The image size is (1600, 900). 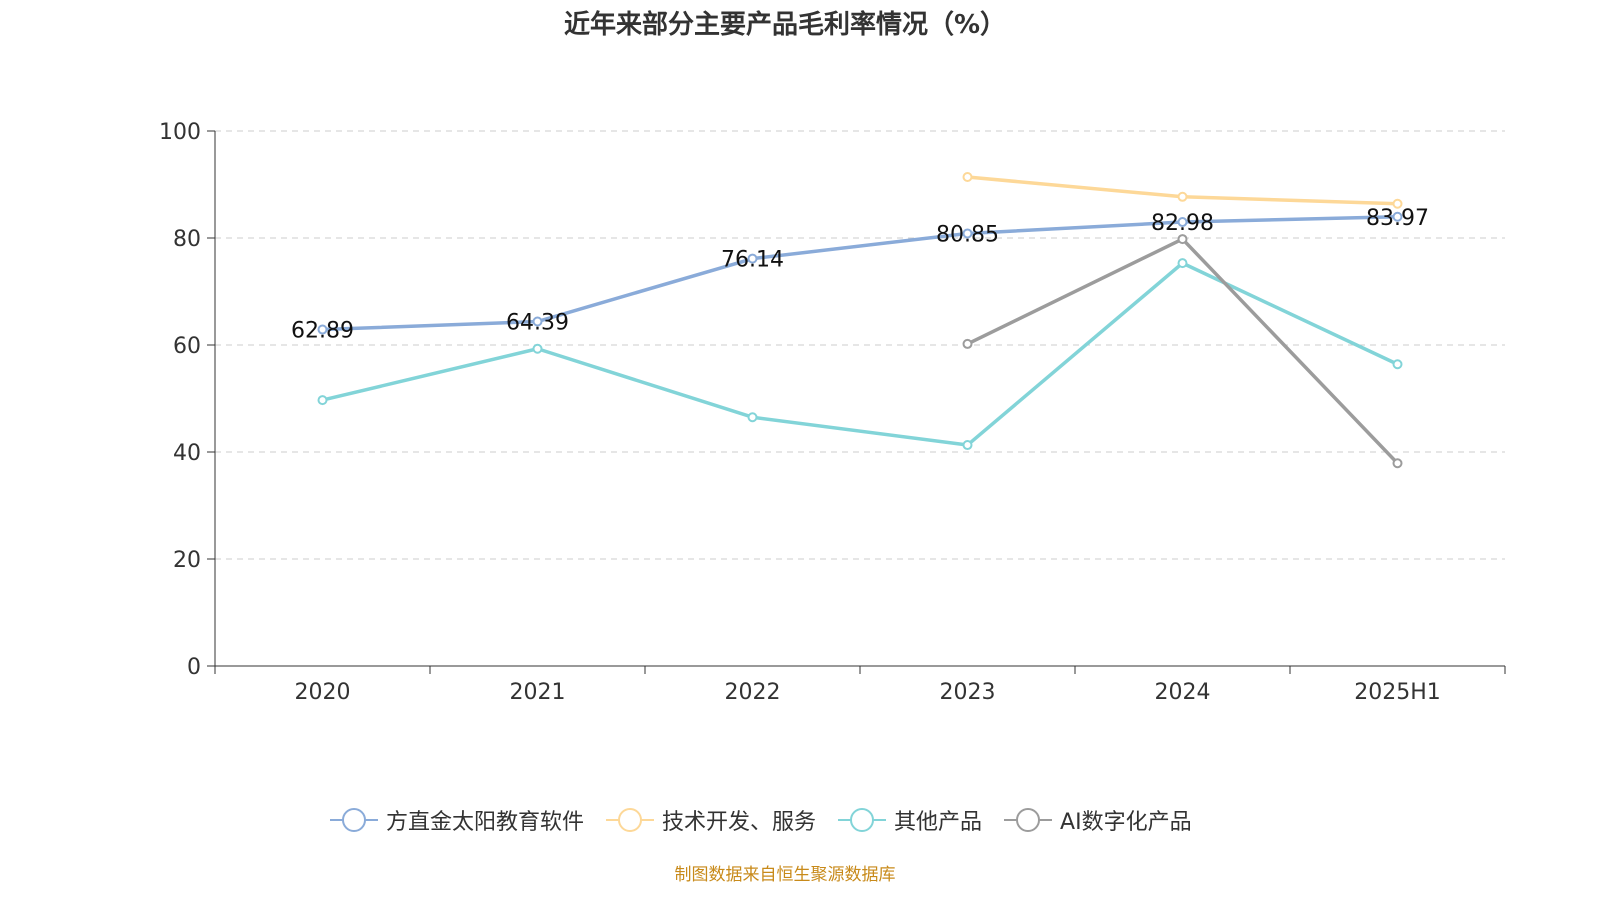 I want to click on legend-item: 其他产品, so click(x=910, y=820).